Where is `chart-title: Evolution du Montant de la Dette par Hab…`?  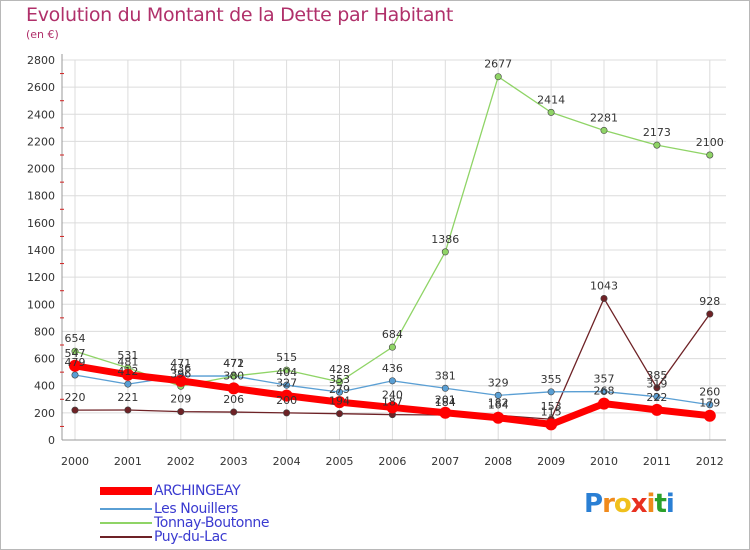
chart-title: Evolution du Montant de la Dette par Hab… is located at coordinates (240, 15).